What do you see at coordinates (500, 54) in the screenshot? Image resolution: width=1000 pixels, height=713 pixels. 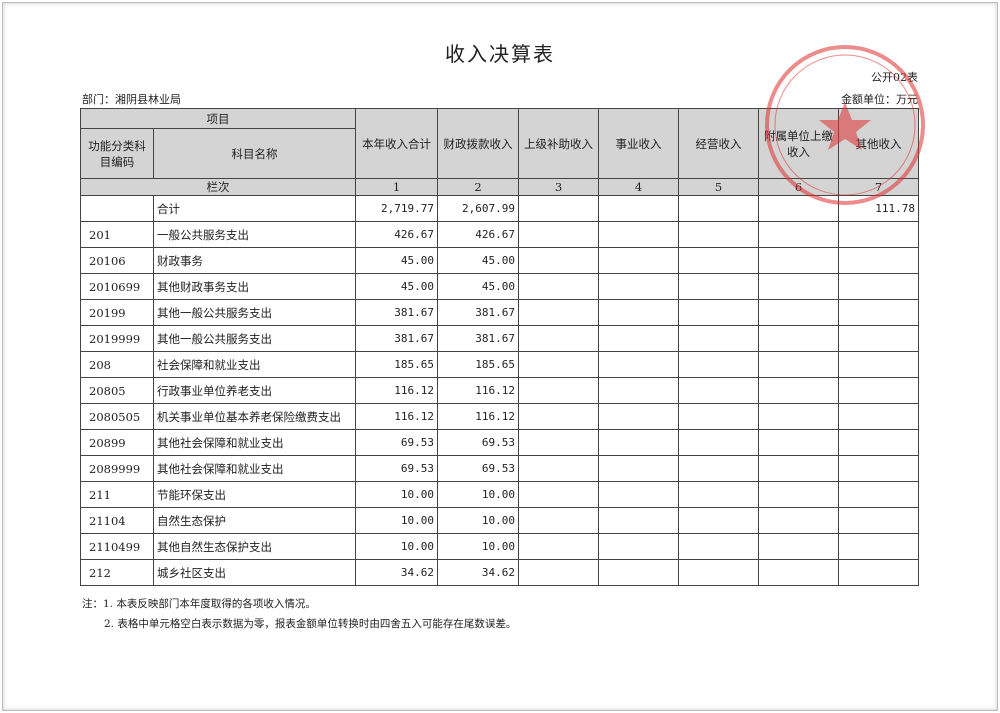 I see `page-title: 收入决算表` at bounding box center [500, 54].